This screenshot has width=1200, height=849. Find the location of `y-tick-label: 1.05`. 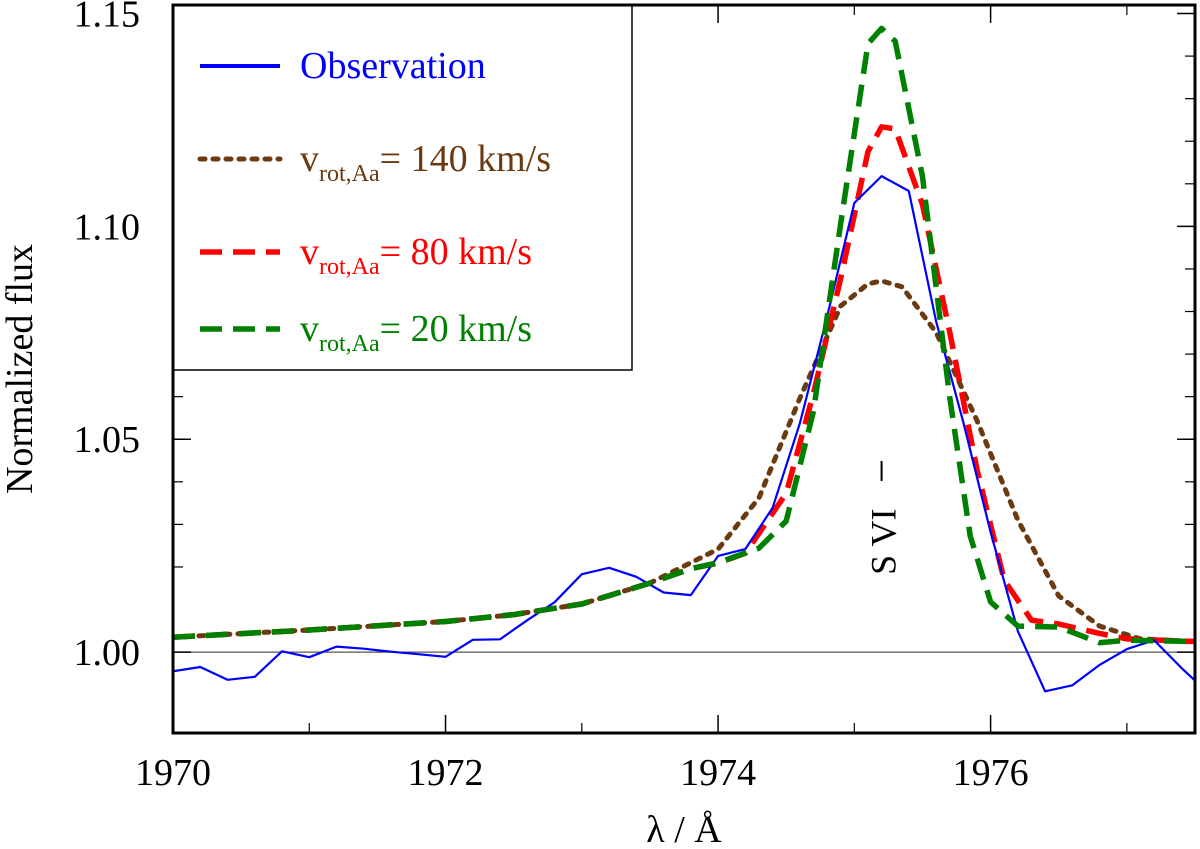

y-tick-label: 1.05 is located at coordinates (107, 440).